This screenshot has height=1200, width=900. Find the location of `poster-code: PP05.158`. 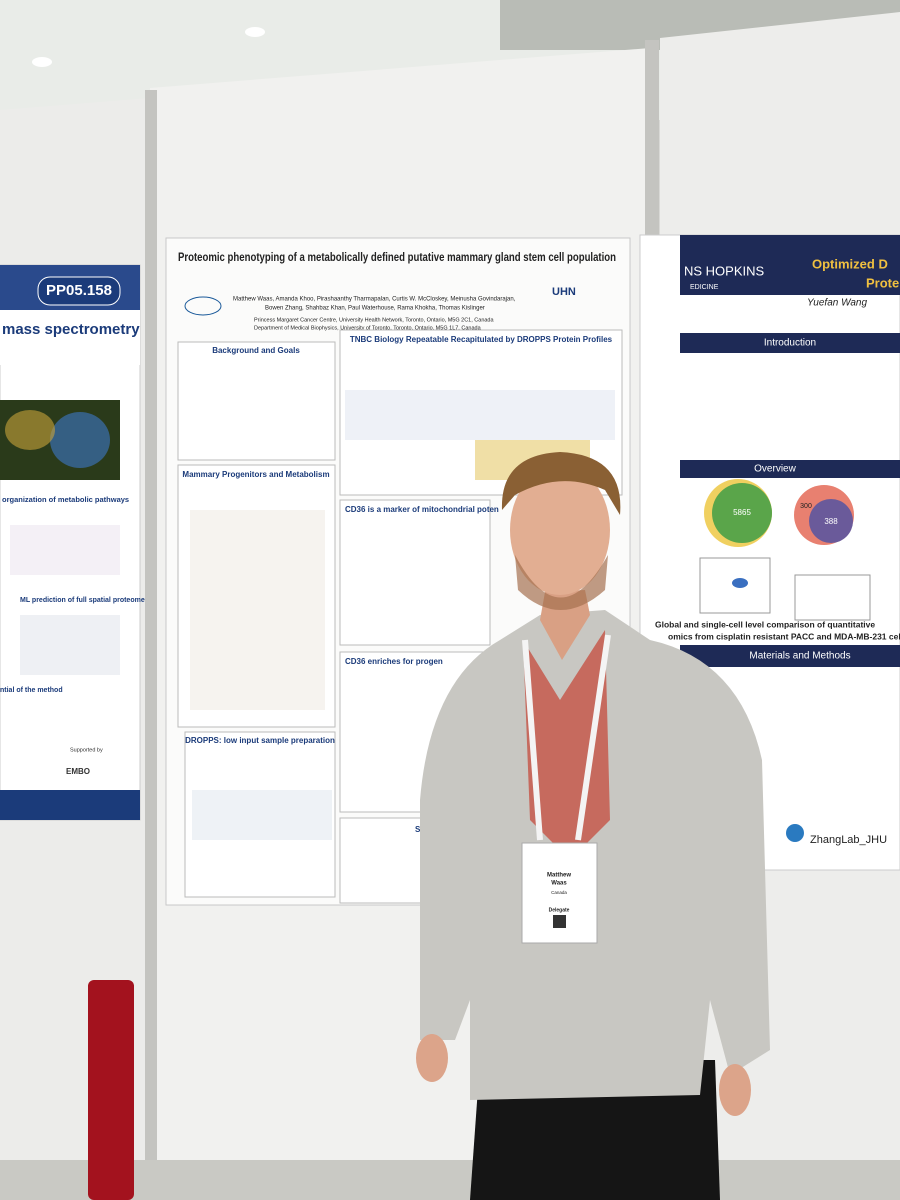

poster-code: PP05.158 is located at coordinates (79, 290).